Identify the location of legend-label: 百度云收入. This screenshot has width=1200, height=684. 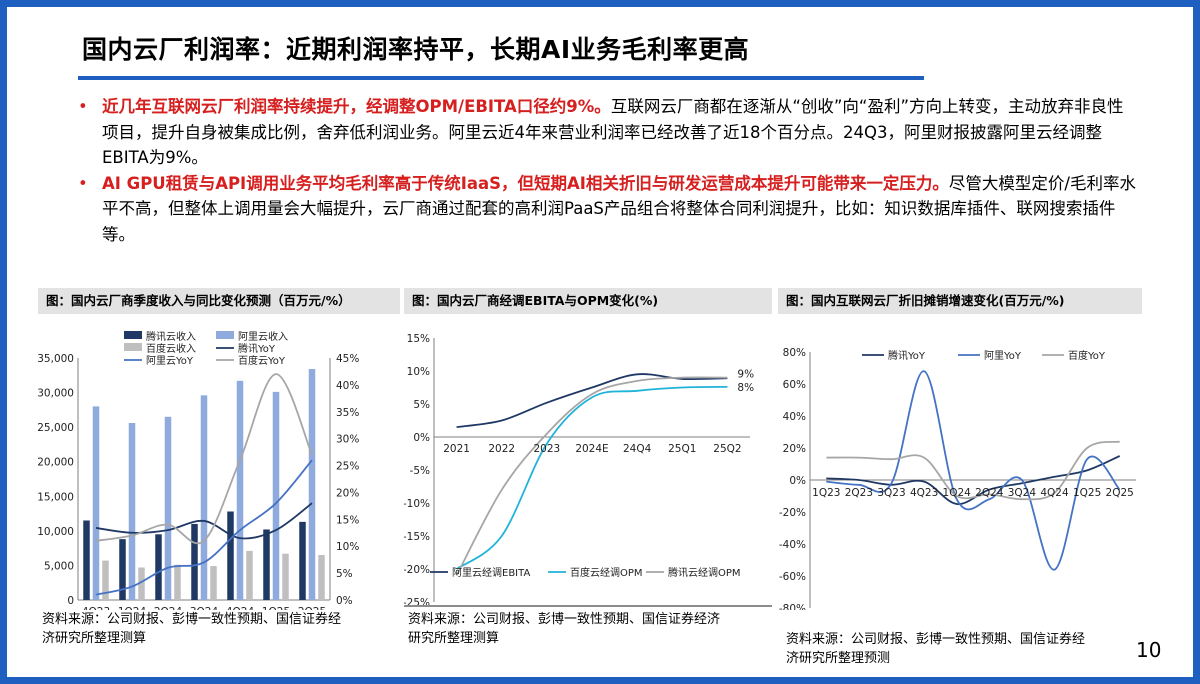
(171, 348).